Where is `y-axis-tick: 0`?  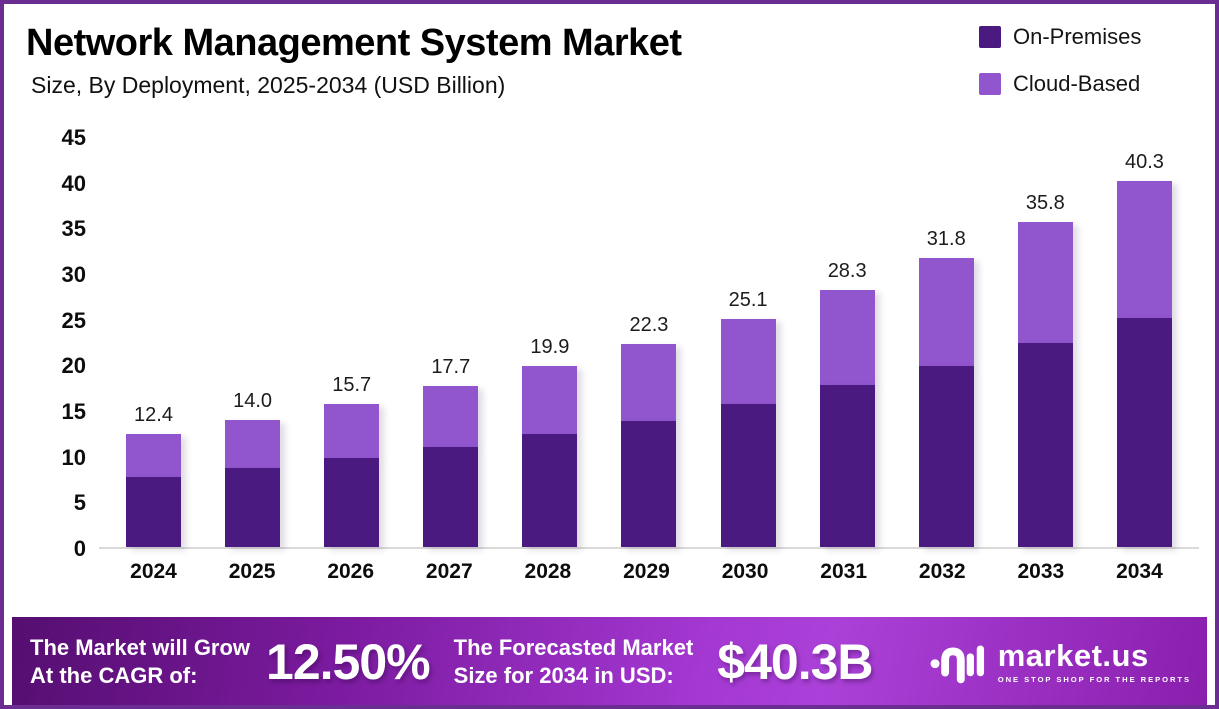
y-axis-tick: 0 is located at coordinates (79, 548).